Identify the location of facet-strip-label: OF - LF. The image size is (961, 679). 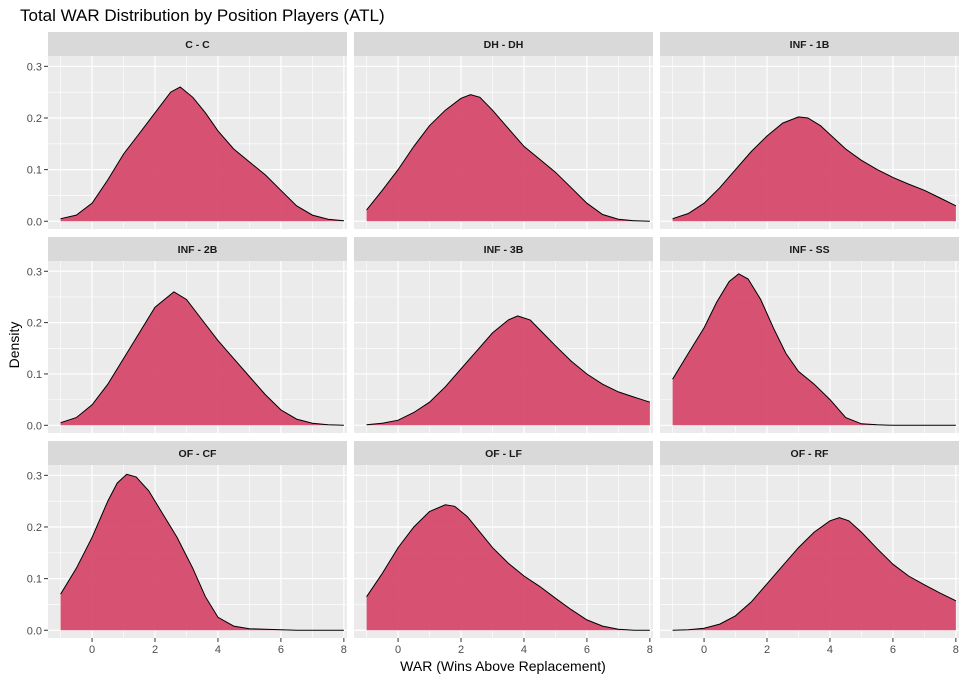
(503, 454).